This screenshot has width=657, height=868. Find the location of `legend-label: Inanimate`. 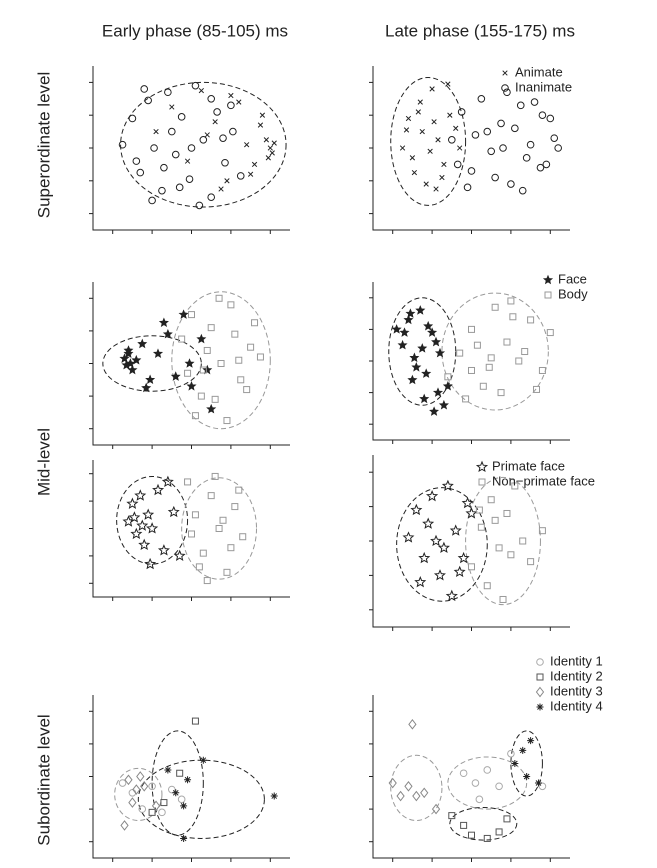

legend-label: Inanimate is located at coordinates (543, 86).